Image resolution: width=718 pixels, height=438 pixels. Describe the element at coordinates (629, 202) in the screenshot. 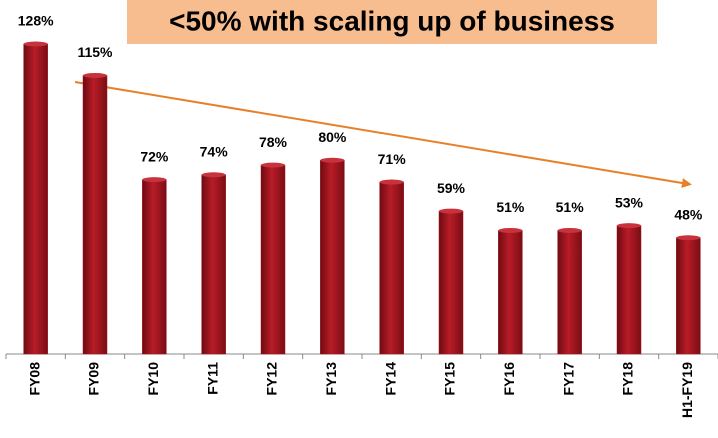

I see `value-label: 53%` at that location.